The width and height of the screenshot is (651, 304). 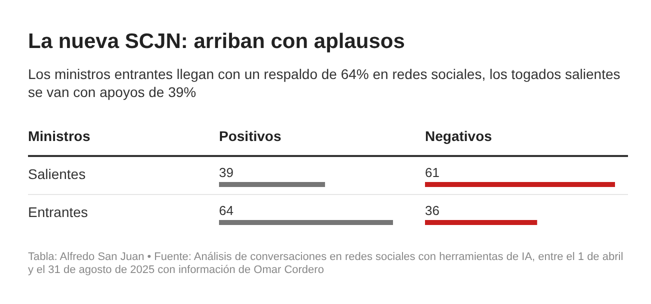 I want to click on text: Negativos, so click(x=458, y=136).